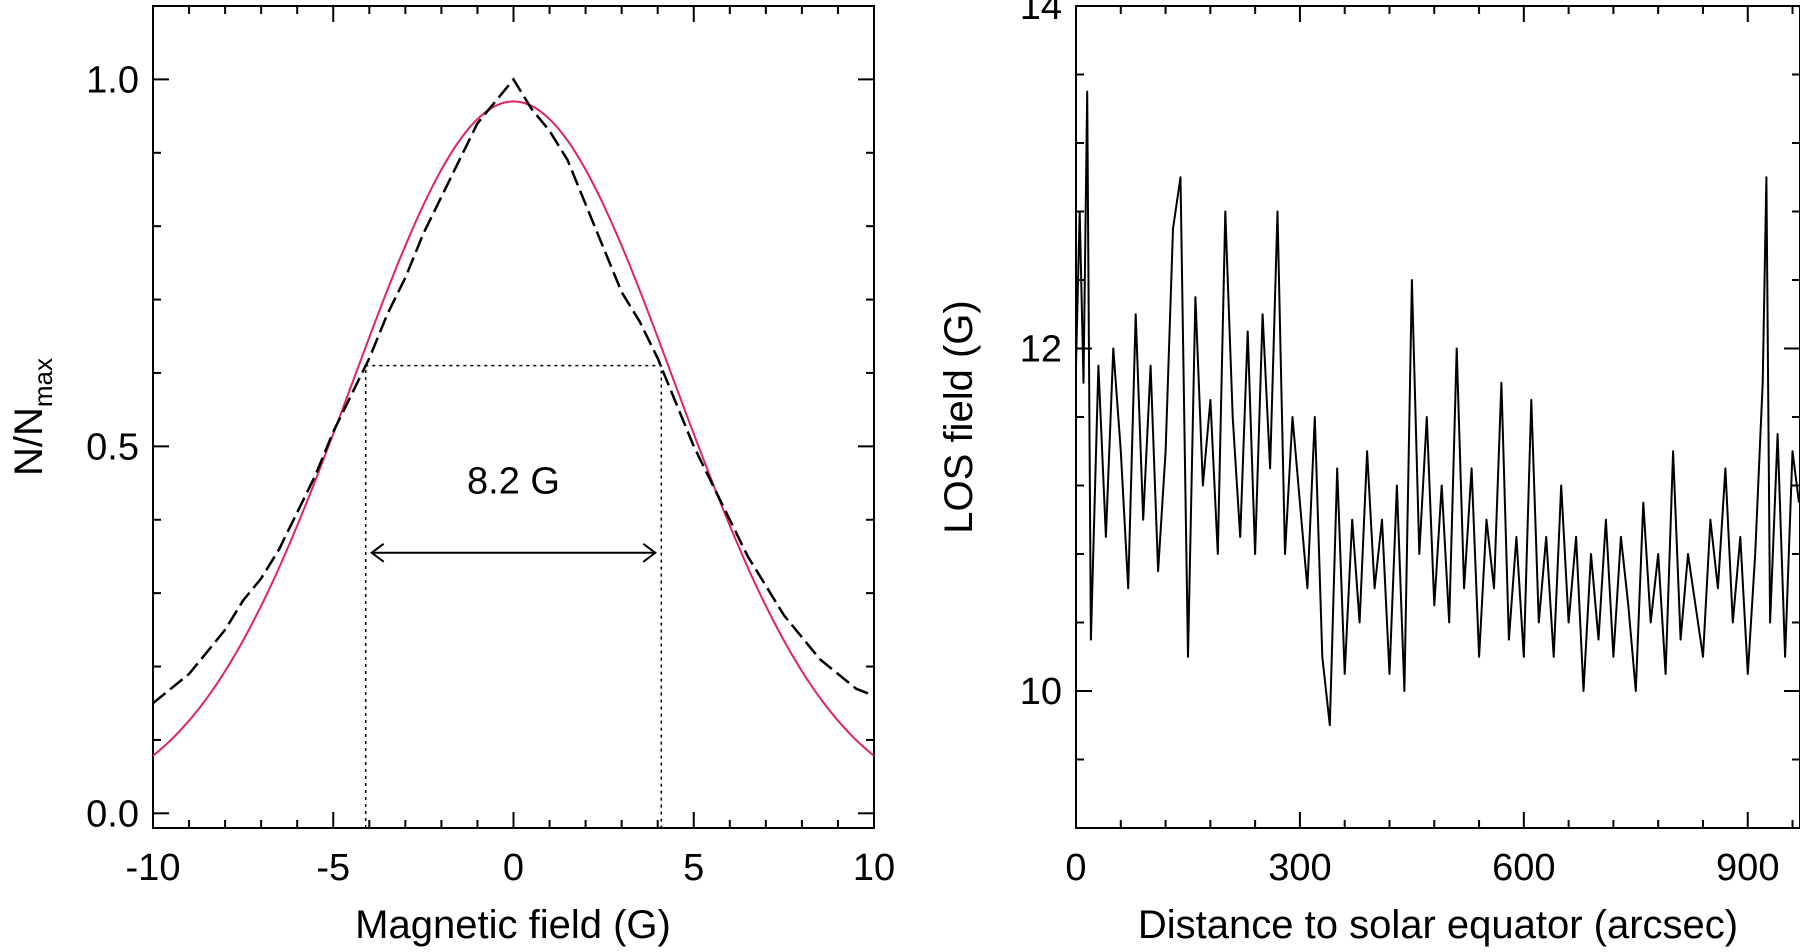  I want to click on los-y-tick-label: 12, so click(1041, 350).